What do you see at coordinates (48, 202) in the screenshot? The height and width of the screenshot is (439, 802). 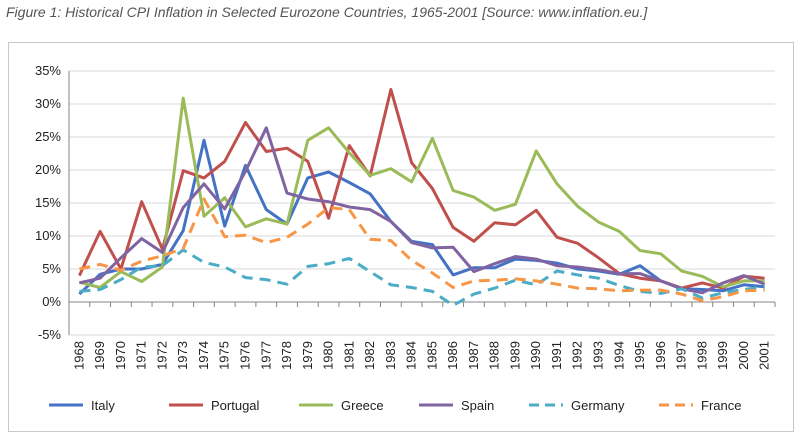 I see `y-tick-label: 15%` at bounding box center [48, 202].